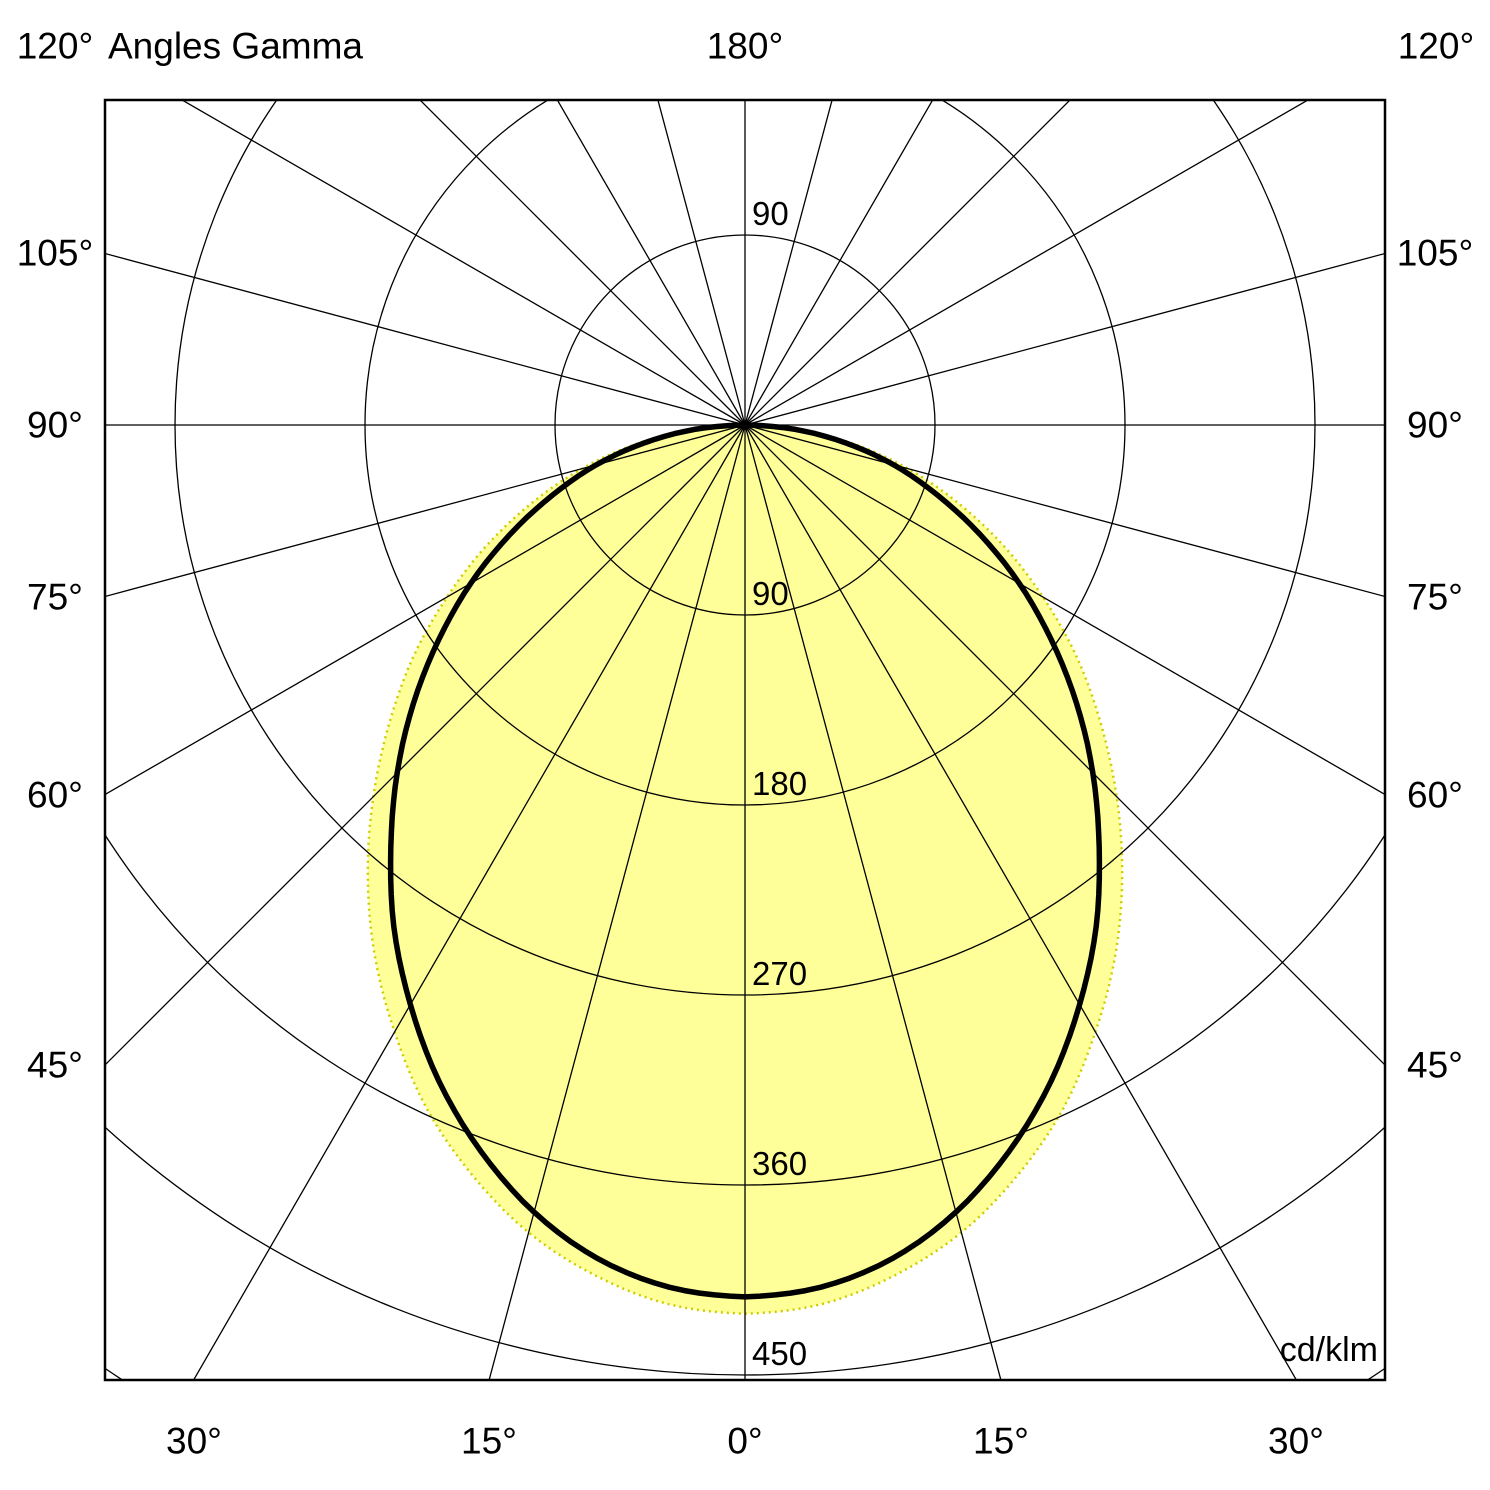 The width and height of the screenshot is (1490, 1490). I want to click on gamma-label-right-105: 105°, so click(1435, 253).